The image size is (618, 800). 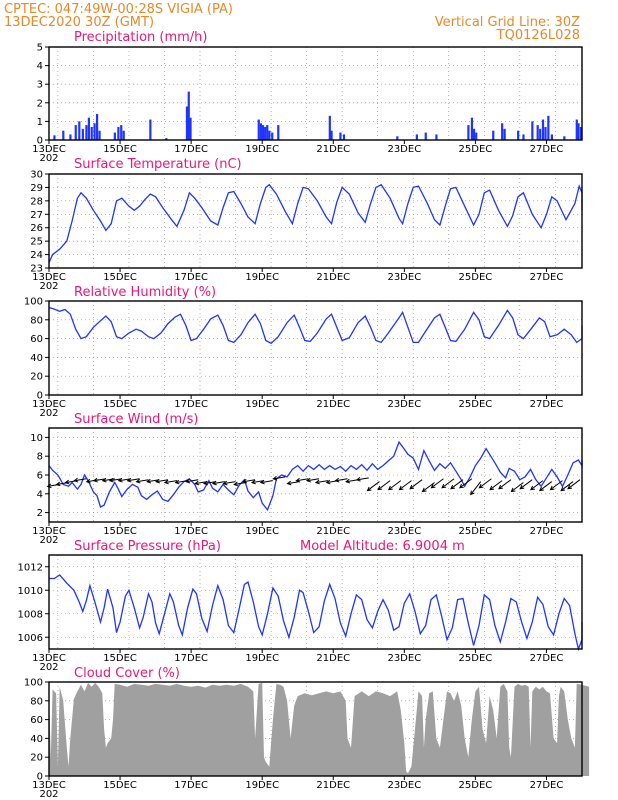 I want to click on pressure-ytick-label: 1008, so click(x=30, y=614).